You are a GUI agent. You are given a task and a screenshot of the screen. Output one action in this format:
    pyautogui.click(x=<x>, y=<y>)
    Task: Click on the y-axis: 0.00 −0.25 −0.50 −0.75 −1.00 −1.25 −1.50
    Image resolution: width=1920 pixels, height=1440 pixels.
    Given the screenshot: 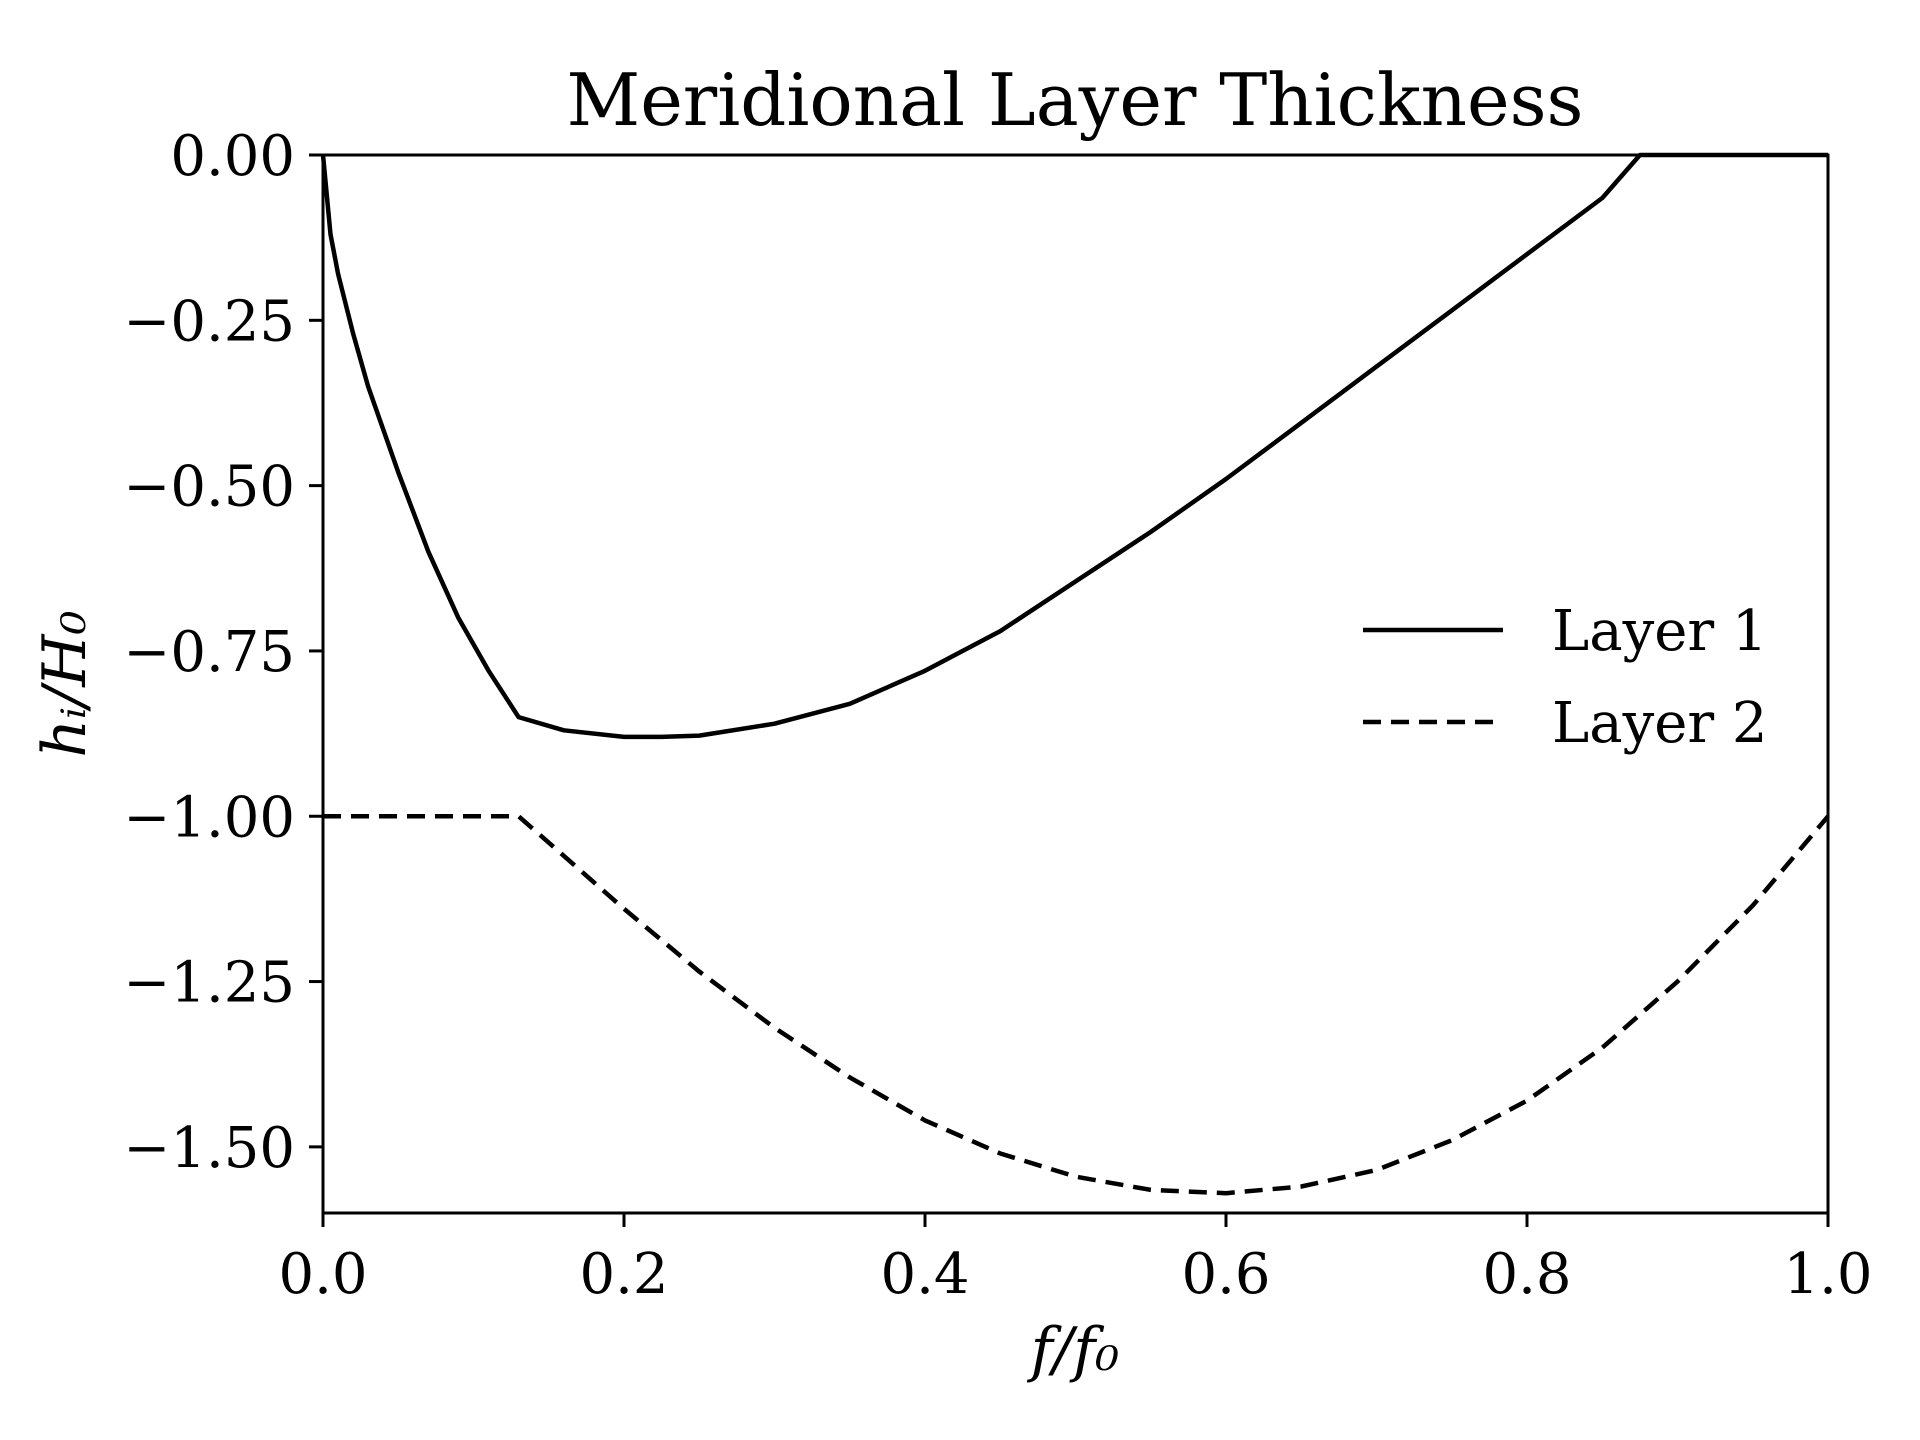 What is the action you would take?
    pyautogui.click(x=223, y=652)
    